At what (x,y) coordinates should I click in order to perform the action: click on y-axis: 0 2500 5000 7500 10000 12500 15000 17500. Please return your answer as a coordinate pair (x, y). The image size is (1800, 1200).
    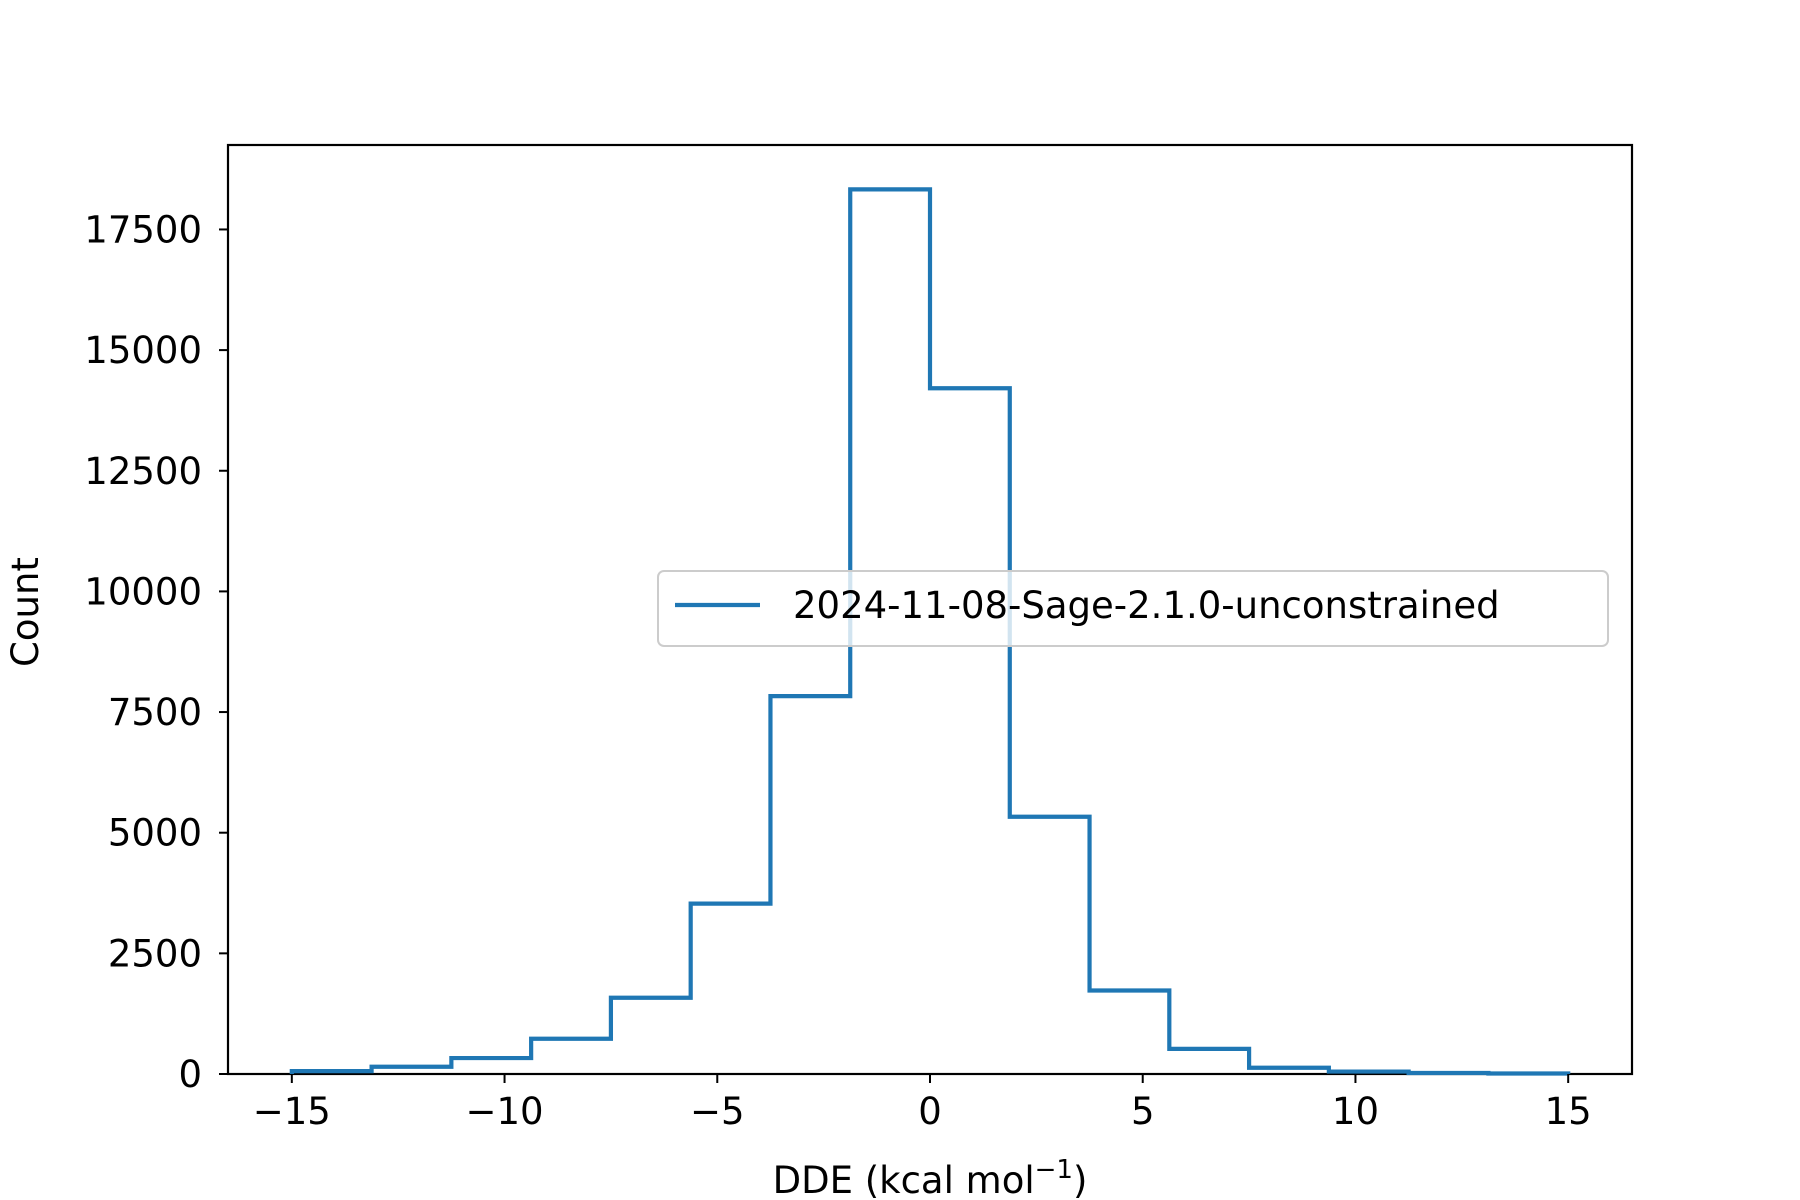
    Looking at the image, I should click on (156, 652).